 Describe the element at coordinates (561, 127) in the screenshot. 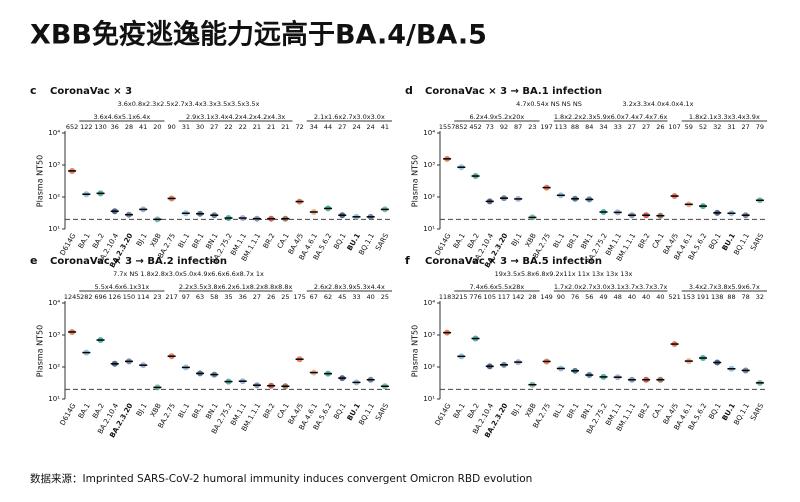

I see `value-label: 113` at that location.